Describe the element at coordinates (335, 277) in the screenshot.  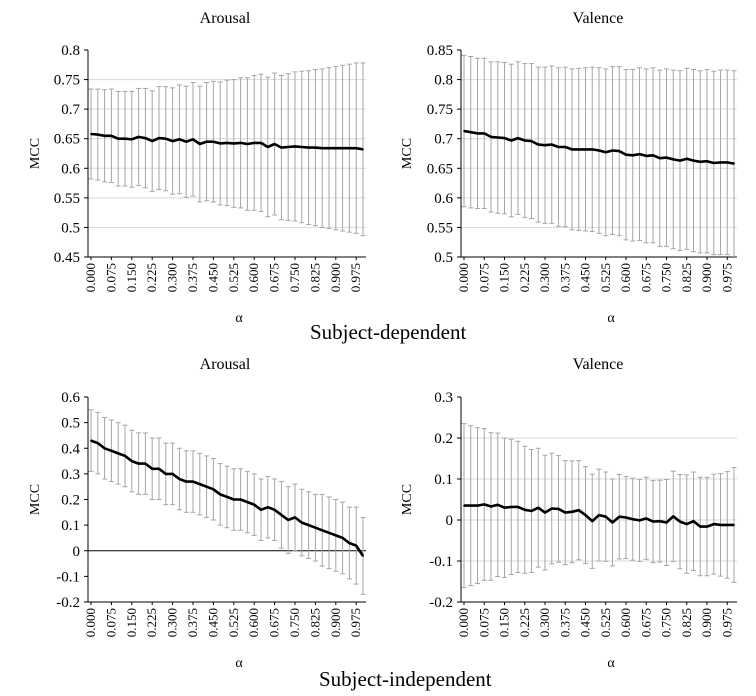
I see `x-tick-label: 0.900` at that location.